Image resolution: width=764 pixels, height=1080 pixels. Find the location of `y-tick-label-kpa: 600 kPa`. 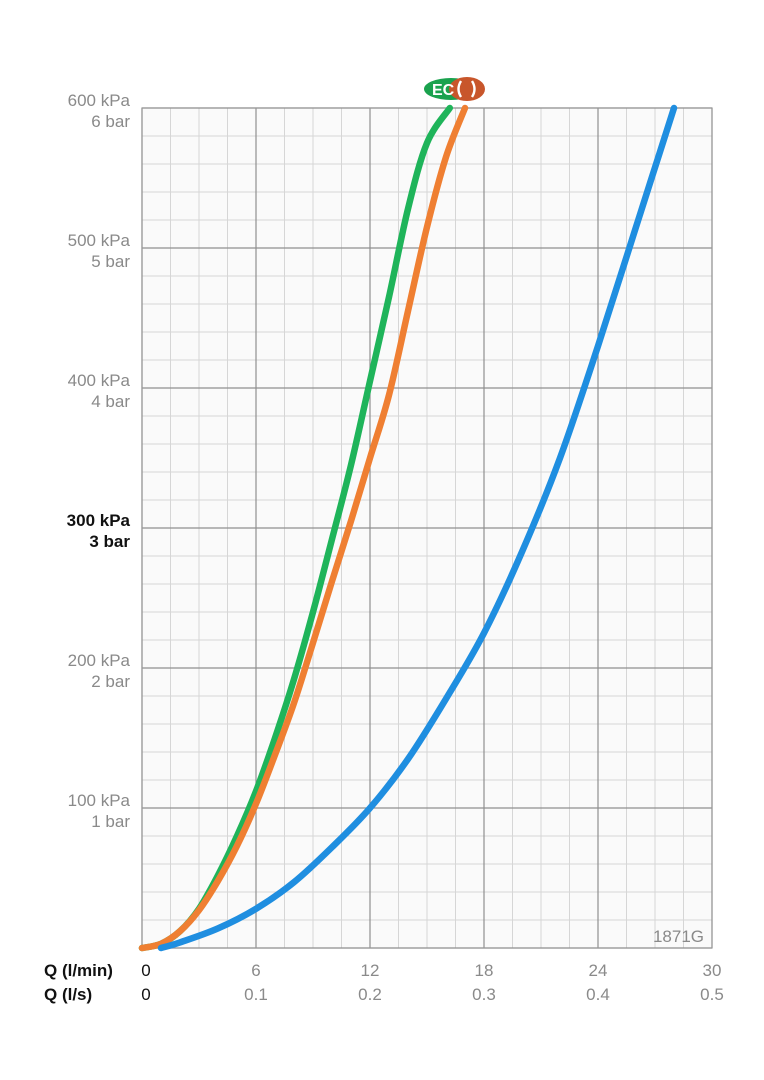

y-tick-label-kpa: 600 kPa is located at coordinates (99, 100).